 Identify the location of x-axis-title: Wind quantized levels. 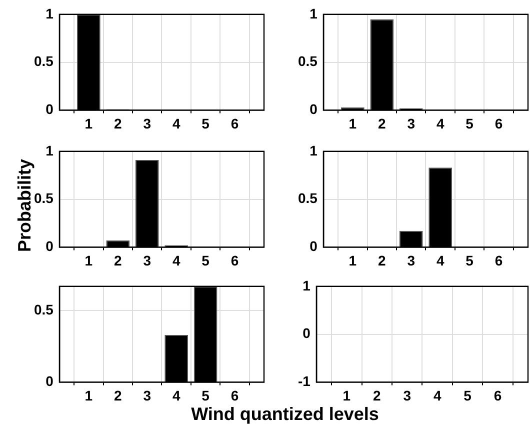
(285, 414).